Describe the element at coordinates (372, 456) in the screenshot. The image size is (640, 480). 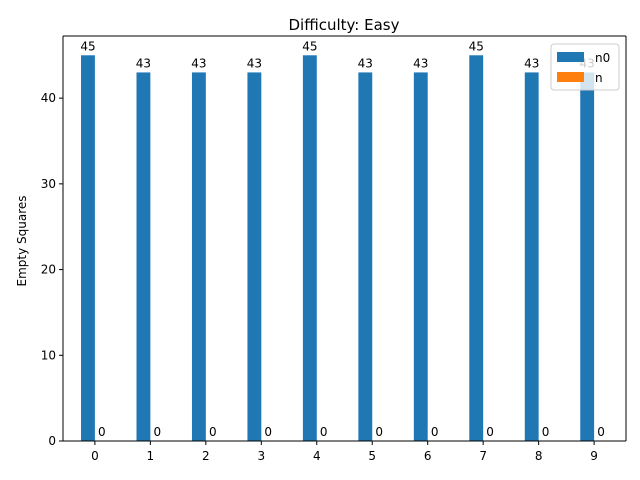
I see `x-tick-label-5: 5` at that location.